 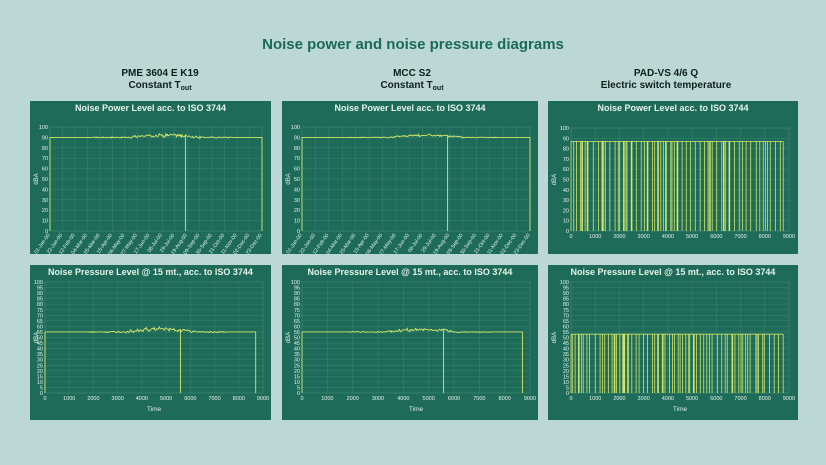 I want to click on y-tick-label: 45, so click(x=297, y=344).